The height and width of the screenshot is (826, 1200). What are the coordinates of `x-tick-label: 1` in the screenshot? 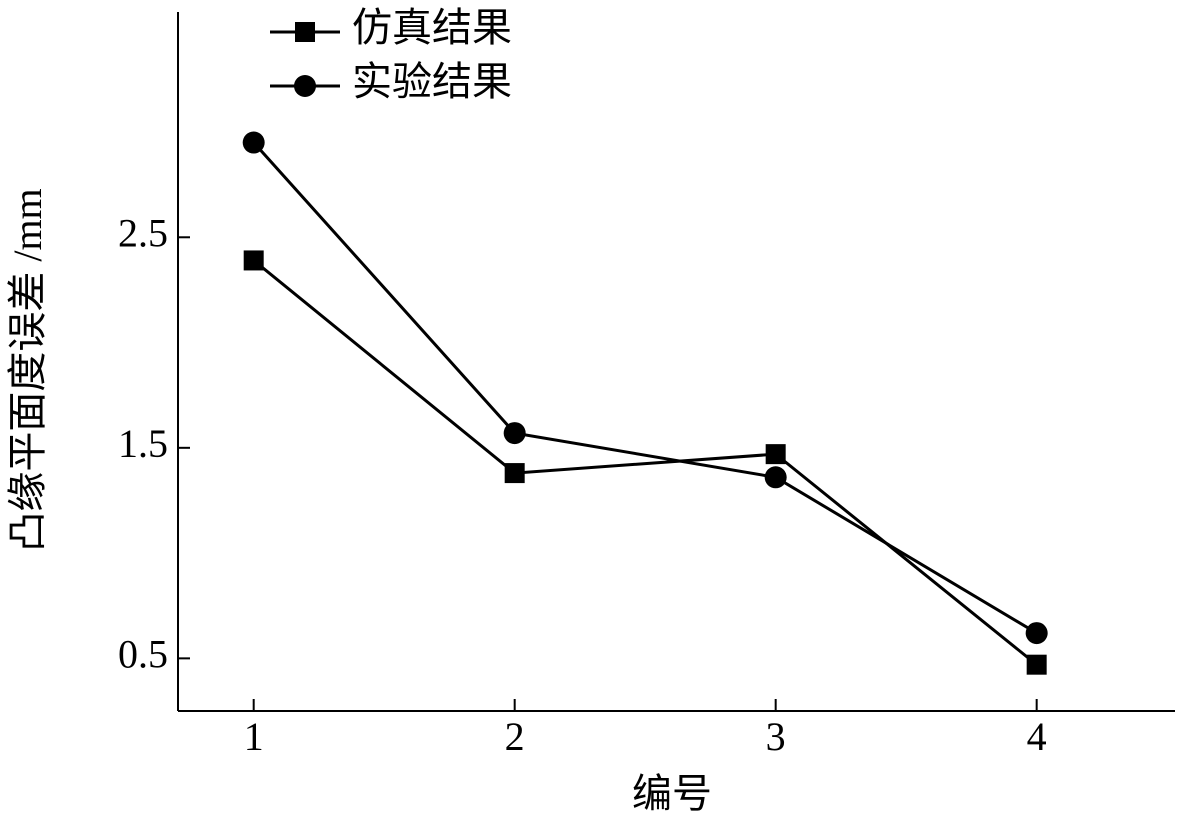 It's located at (254, 736).